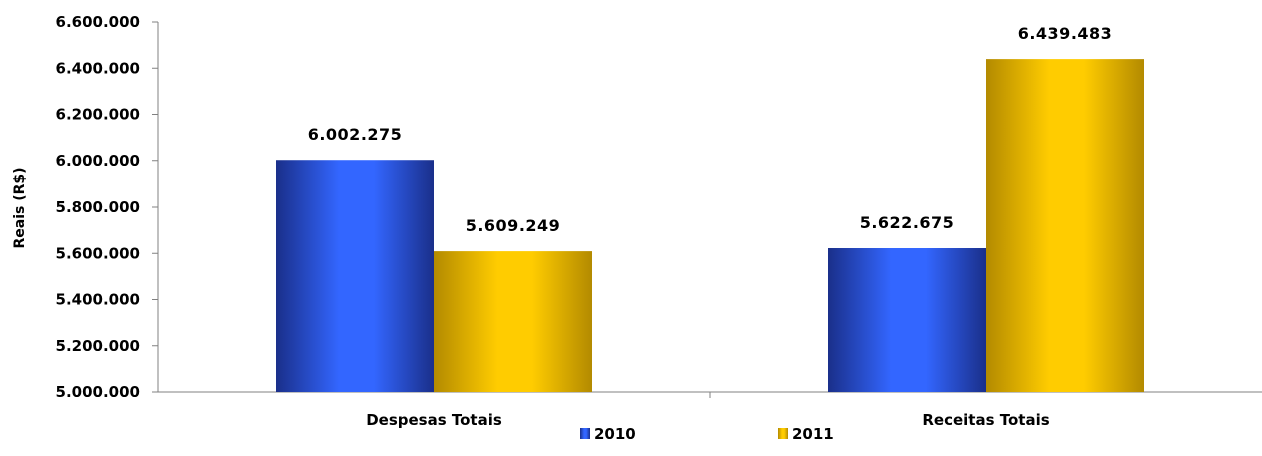 The width and height of the screenshot is (1262, 456). I want to click on legend-label: 2010, so click(615, 434).